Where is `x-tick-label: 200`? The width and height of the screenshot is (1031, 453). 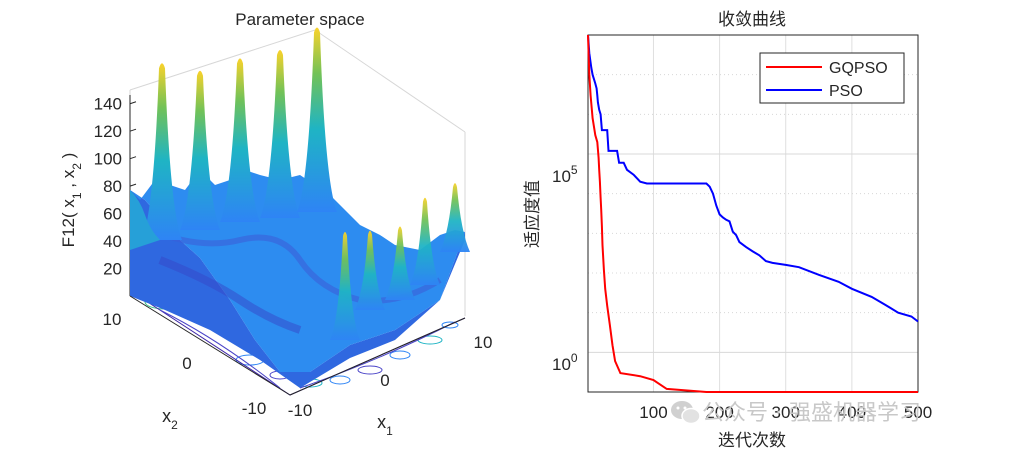 x-tick-label: 200 is located at coordinates (719, 412).